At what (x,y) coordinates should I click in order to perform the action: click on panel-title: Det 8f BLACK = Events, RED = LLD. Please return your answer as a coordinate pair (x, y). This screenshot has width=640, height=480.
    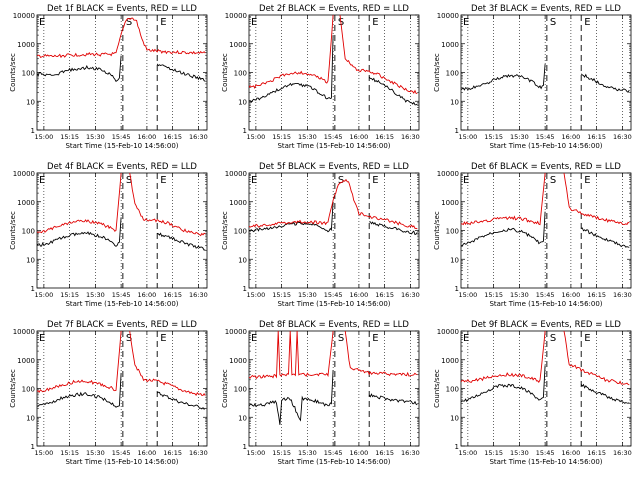
    Looking at the image, I should click on (334, 325).